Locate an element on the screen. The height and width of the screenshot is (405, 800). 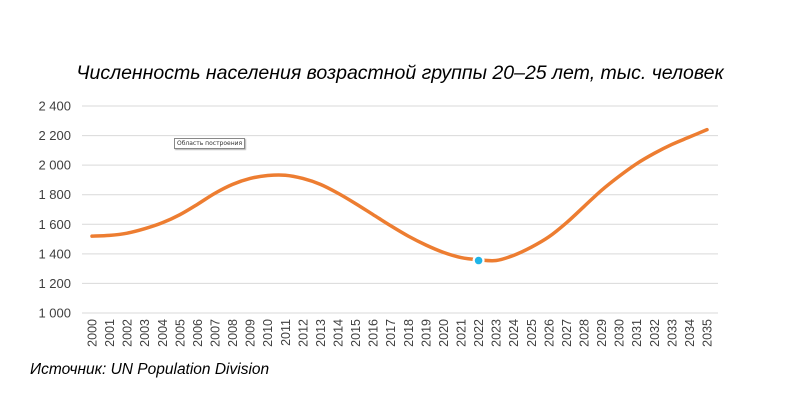
x-tick-label: 2026 is located at coordinates (549, 333).